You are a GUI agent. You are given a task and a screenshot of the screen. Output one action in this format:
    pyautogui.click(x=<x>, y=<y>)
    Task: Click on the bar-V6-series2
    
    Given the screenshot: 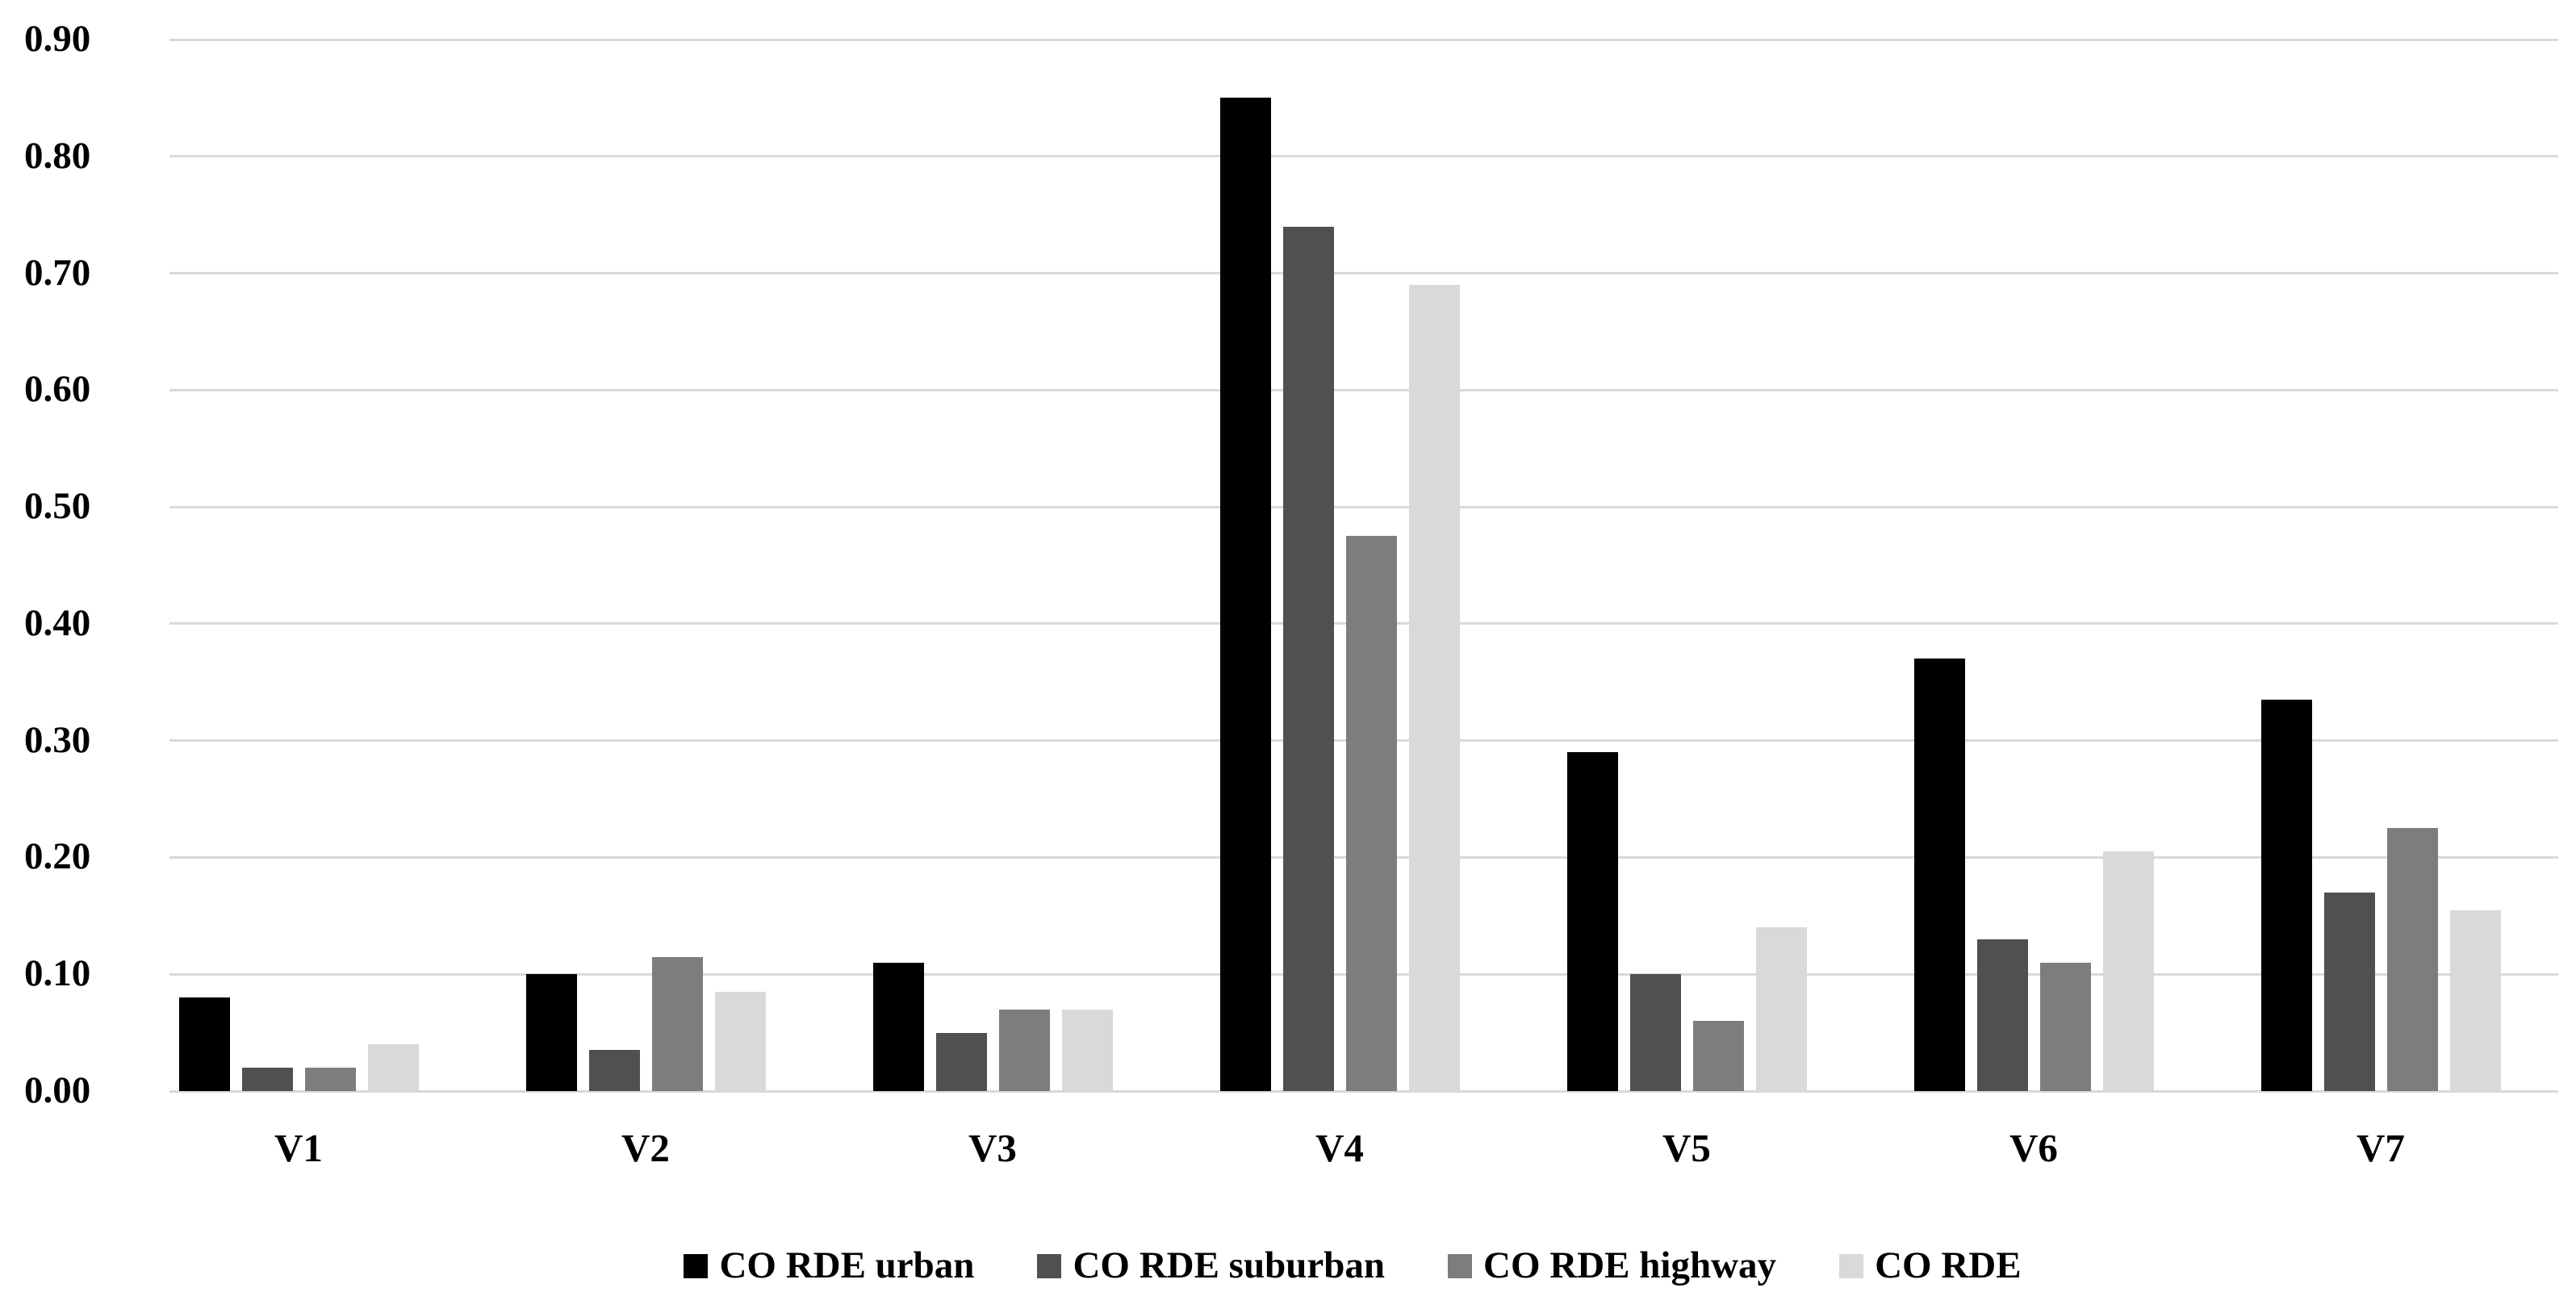 What is the action you would take?
    pyautogui.click(x=2002, y=1015)
    